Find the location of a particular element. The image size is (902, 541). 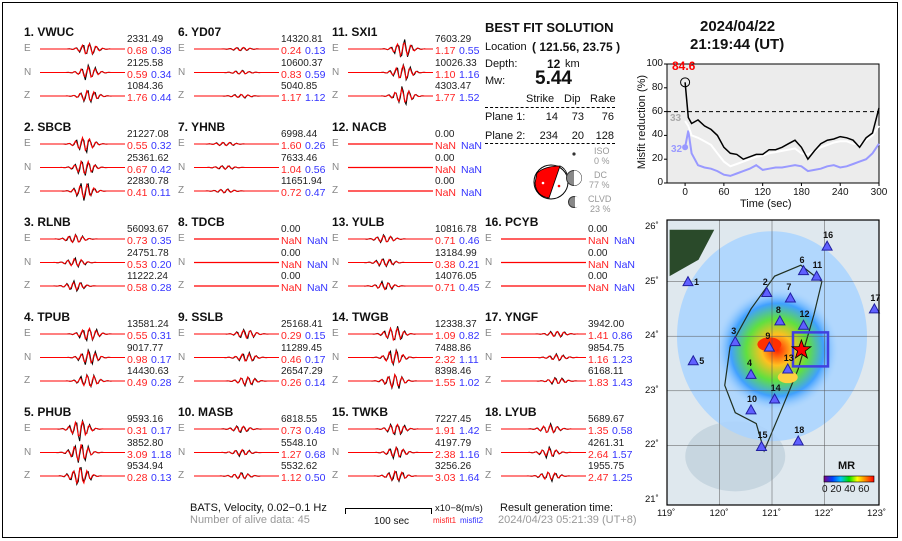

peak-amplitude: 25168.41 is located at coordinates (302, 324).